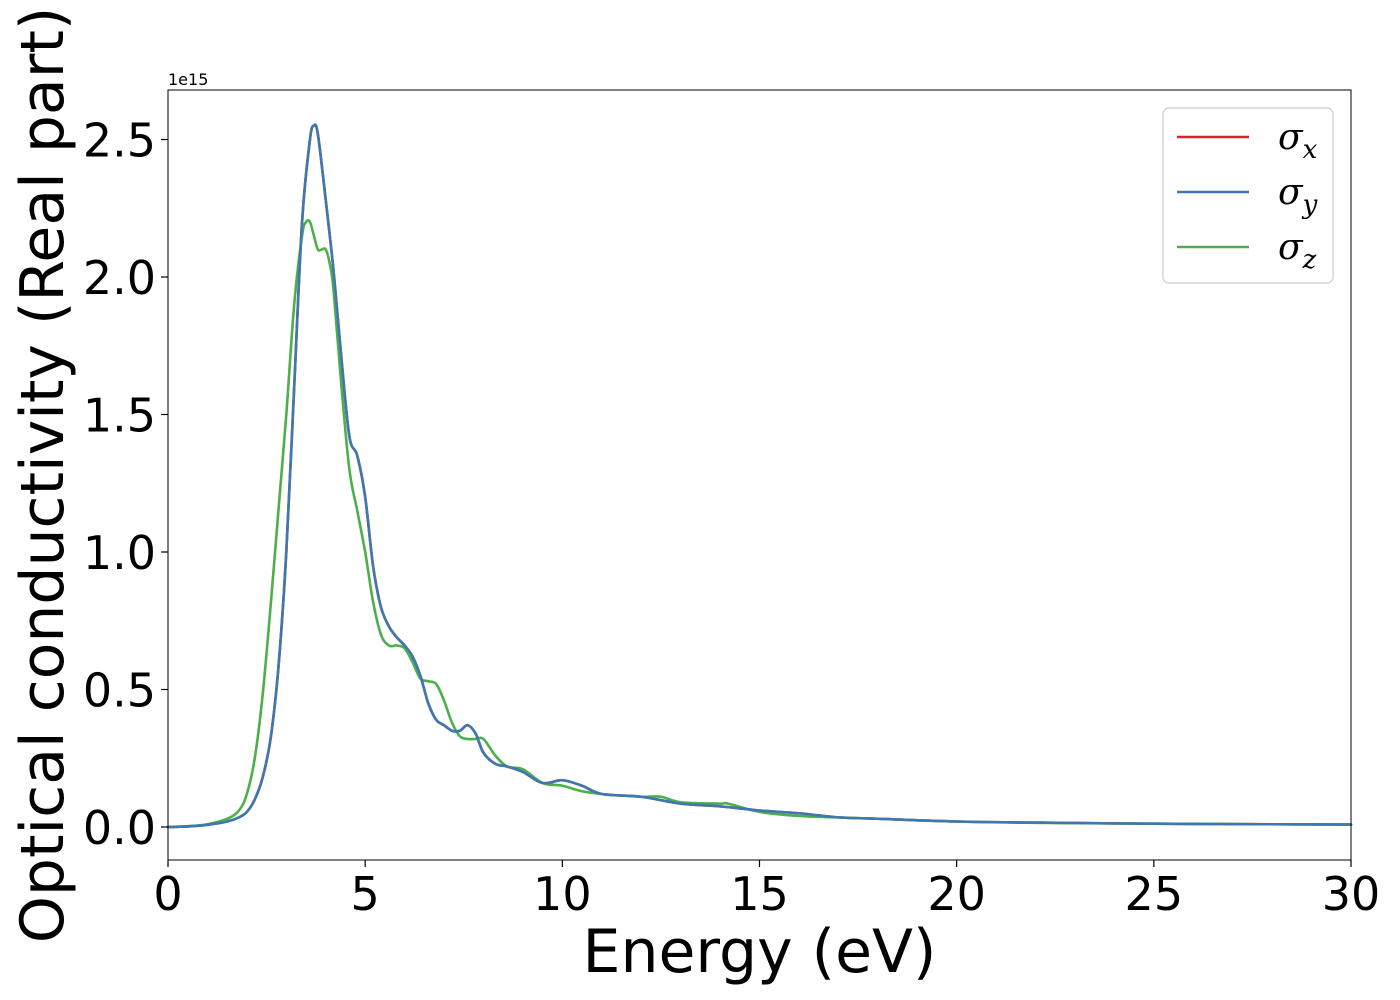 The height and width of the screenshot is (1000, 1400). I want to click on x-tick-label: 0, so click(167, 894).